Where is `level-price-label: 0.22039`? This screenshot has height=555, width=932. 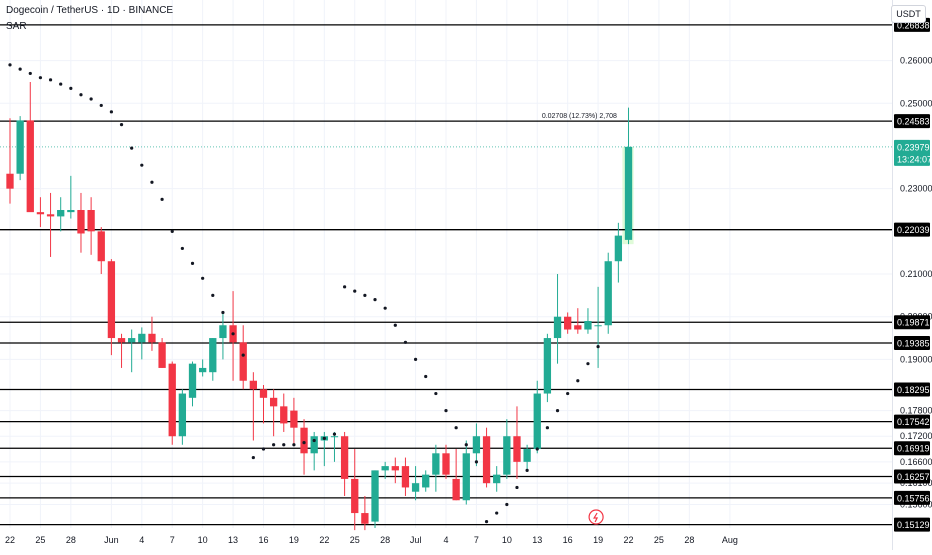
level-price-label: 0.22039 is located at coordinates (913, 230).